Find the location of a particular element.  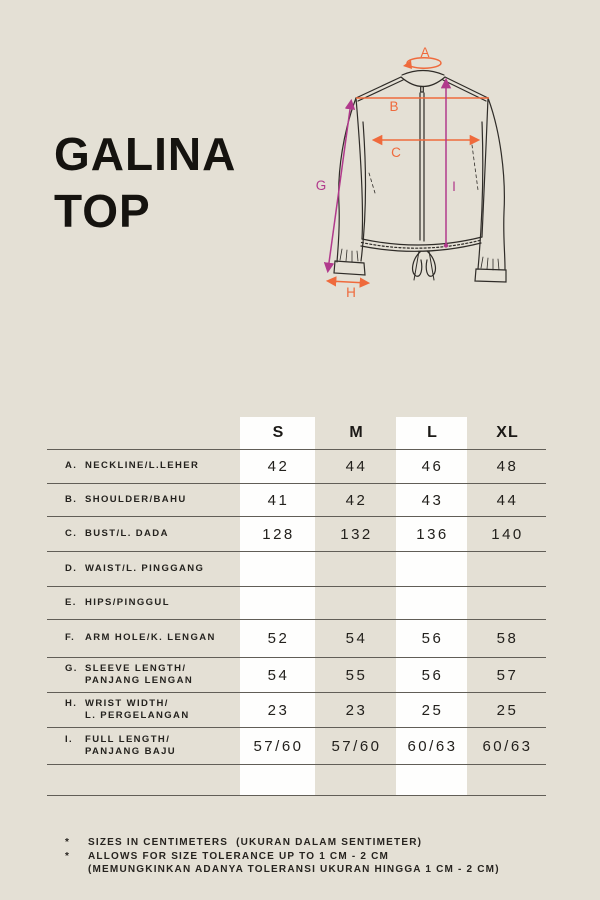

row-label: G. SLEEVE LENGTH/PANJANG LENGAN is located at coordinates (143, 675).